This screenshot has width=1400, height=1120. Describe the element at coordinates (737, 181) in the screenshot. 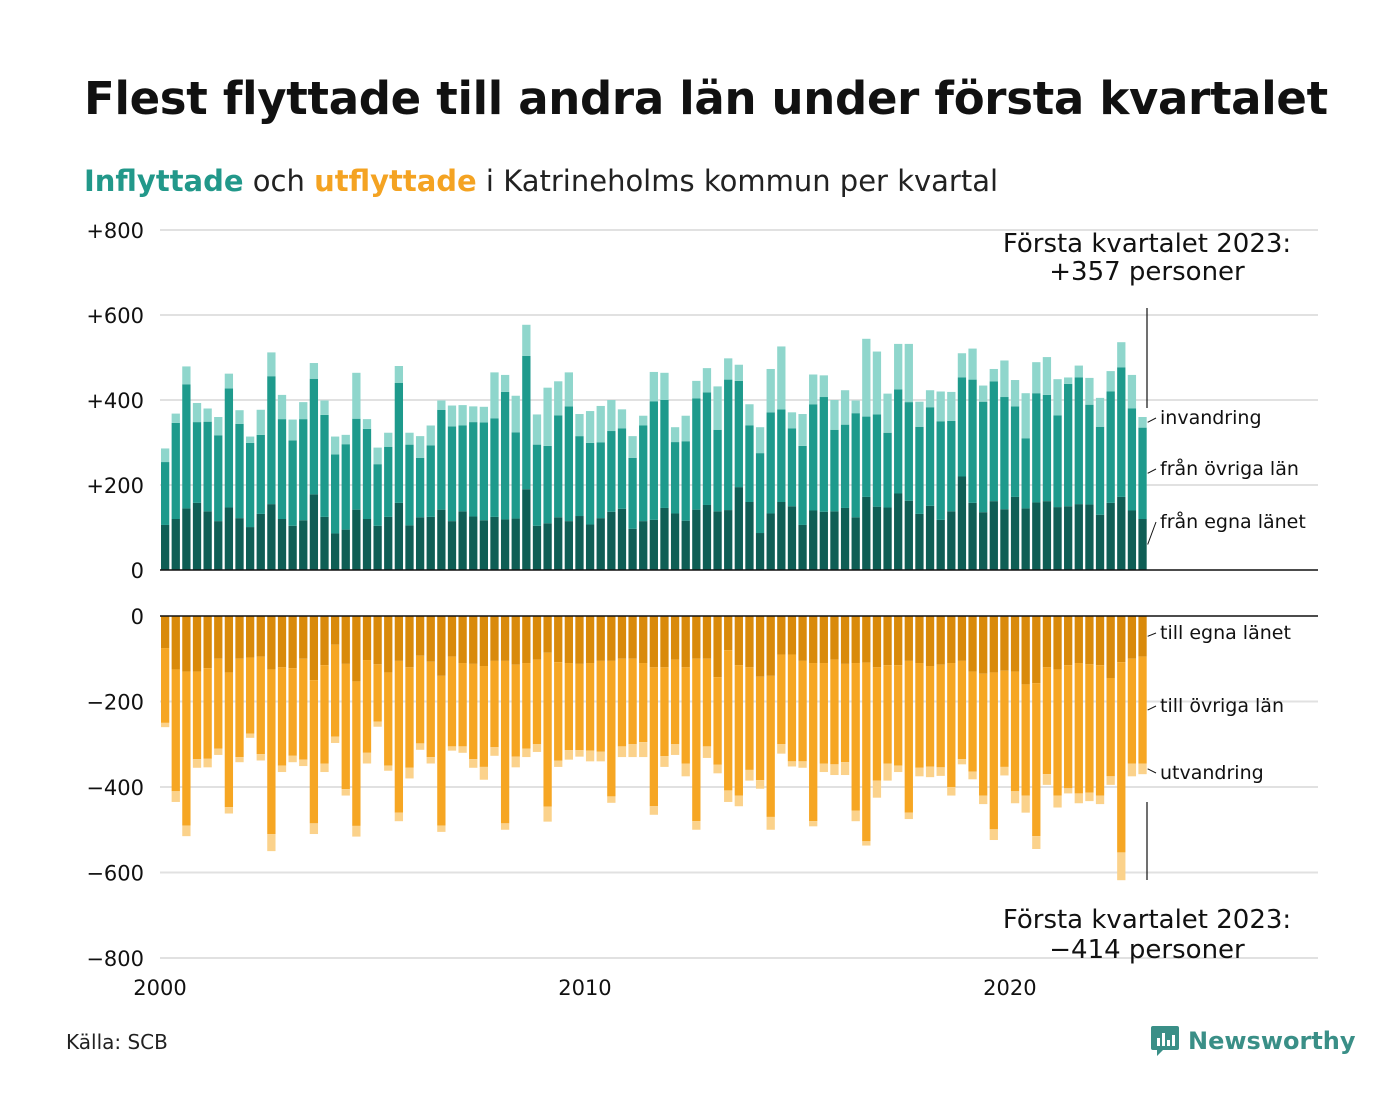

I see `subtitle-rest: i Katrineholms kommun per kvartal` at that location.